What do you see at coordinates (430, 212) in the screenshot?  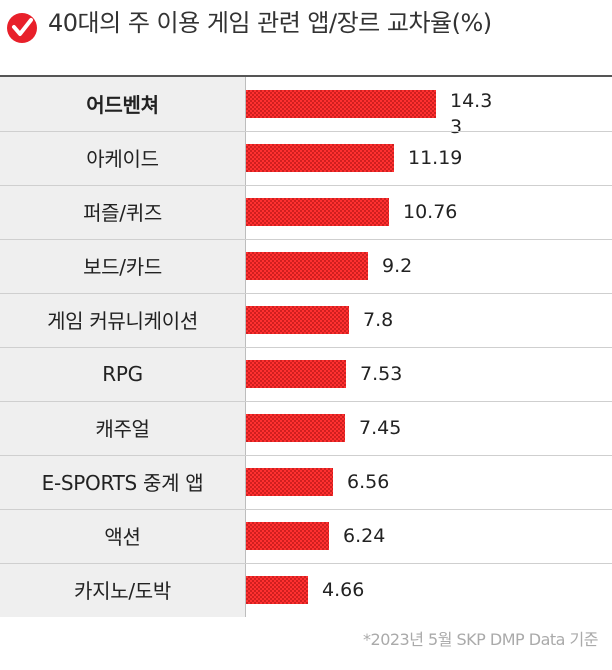 I see `data-label: 10.76` at bounding box center [430, 212].